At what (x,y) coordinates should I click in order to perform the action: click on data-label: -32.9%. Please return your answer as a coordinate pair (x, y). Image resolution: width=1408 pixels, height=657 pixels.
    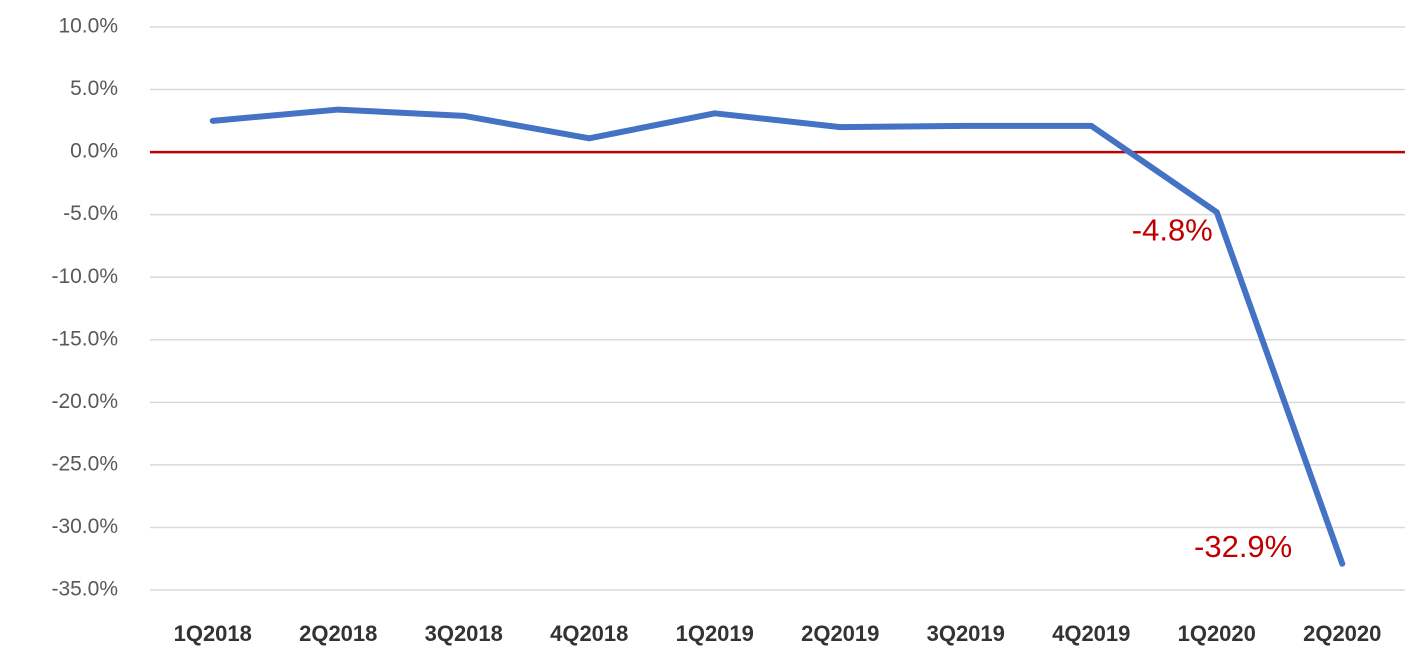
    Looking at the image, I should click on (1243, 546).